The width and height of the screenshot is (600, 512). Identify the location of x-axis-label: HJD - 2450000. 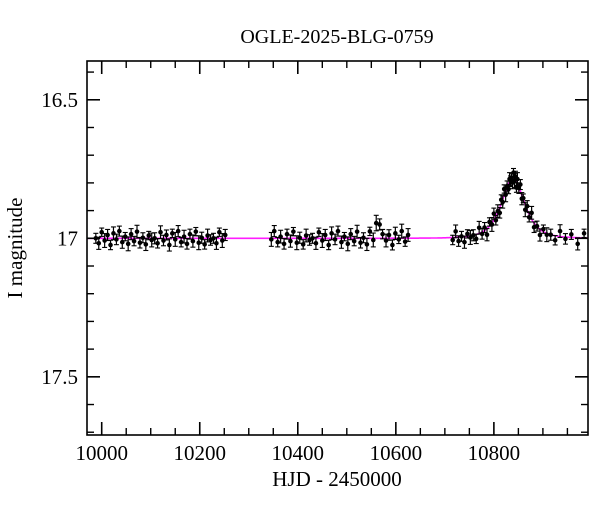
(337, 479).